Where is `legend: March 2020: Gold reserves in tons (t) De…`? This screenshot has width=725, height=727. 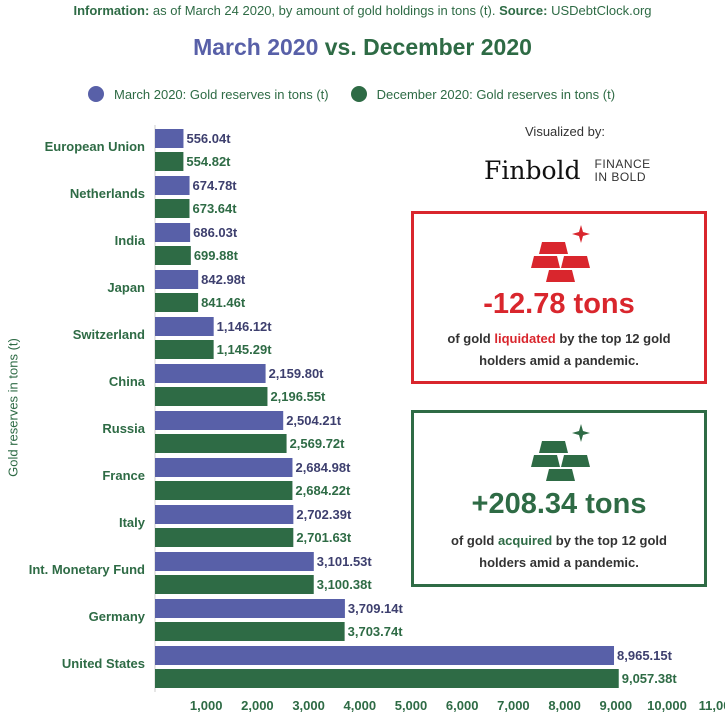 legend: March 2020: Gold reserves in tons (t) De… is located at coordinates (362, 94).